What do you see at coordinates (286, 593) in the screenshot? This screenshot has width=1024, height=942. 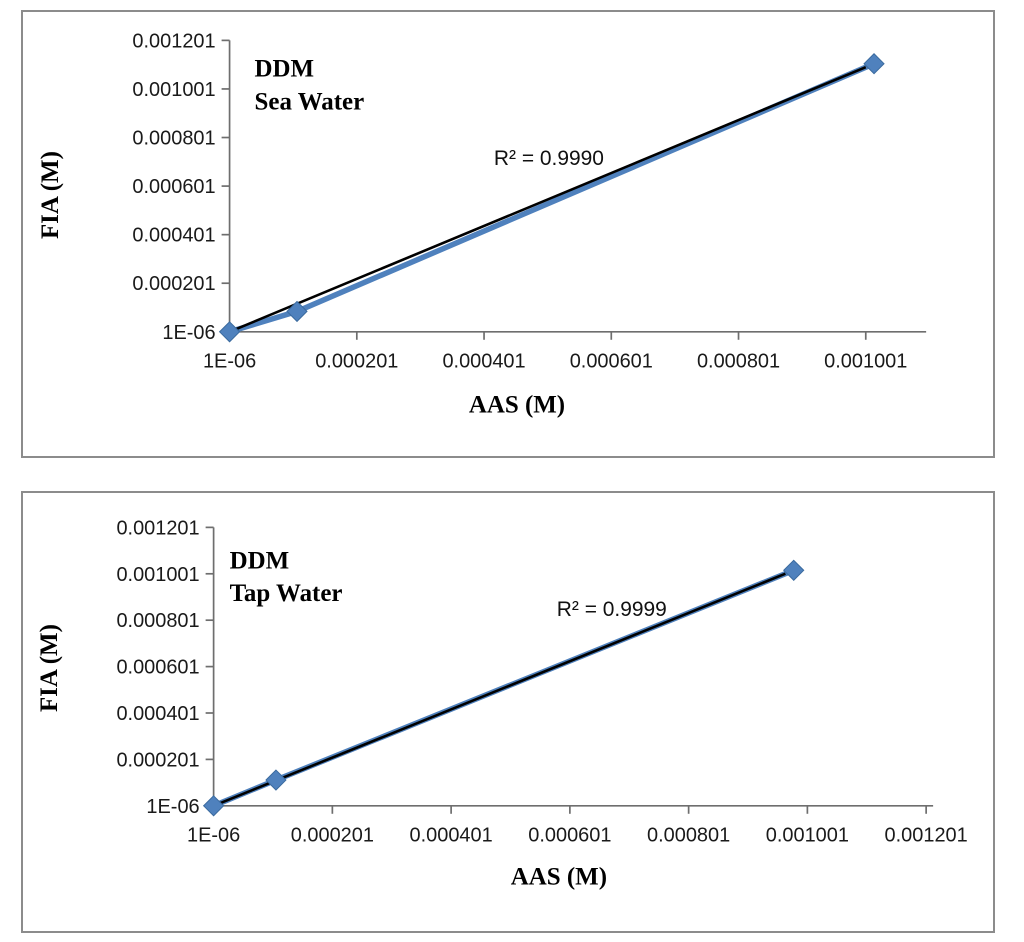 I see `chart-title-line: Tap Water` at bounding box center [286, 593].